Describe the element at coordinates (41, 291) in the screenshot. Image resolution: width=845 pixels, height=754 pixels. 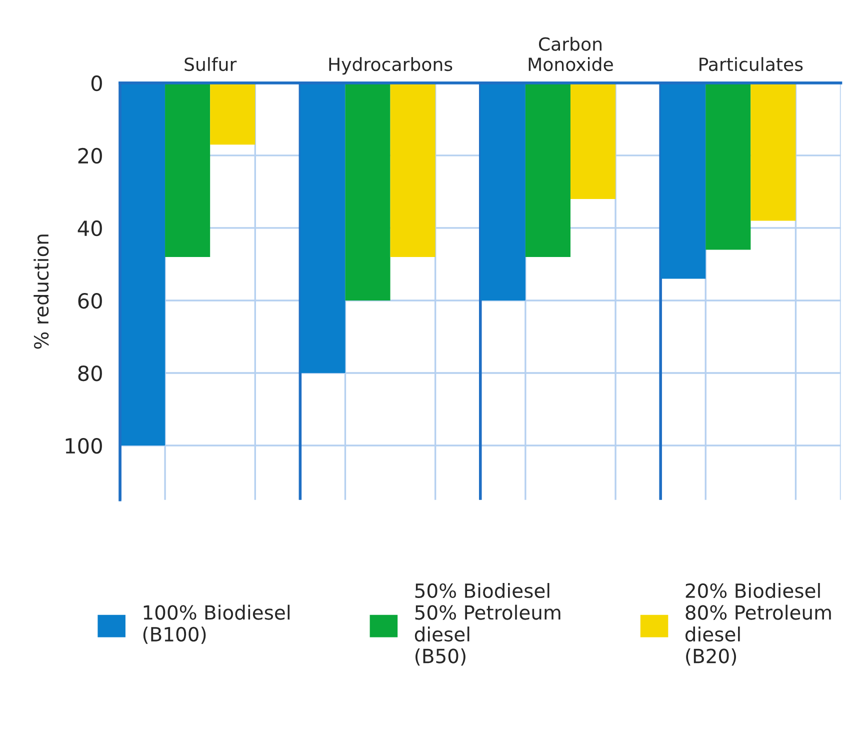
I see `y-axis-title: % reduction` at that location.